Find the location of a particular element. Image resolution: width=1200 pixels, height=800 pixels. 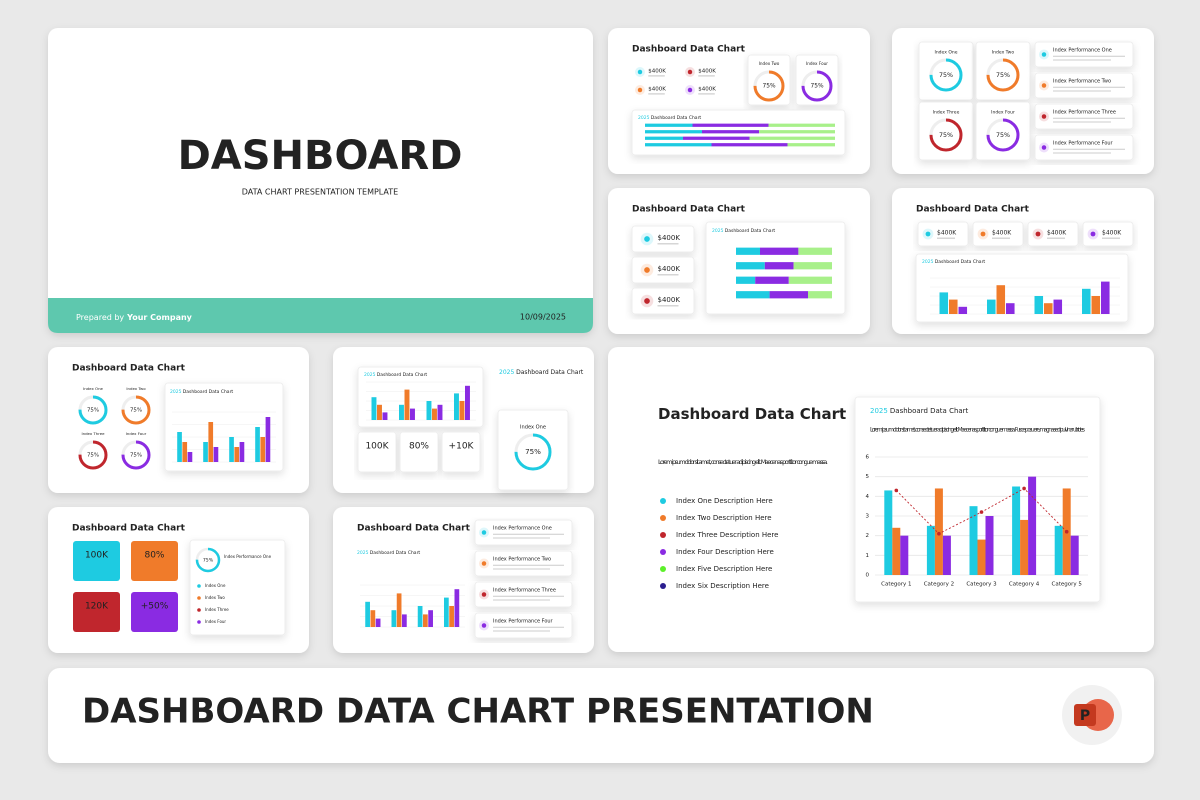

gauge-name: Index Three is located at coordinates (946, 113).